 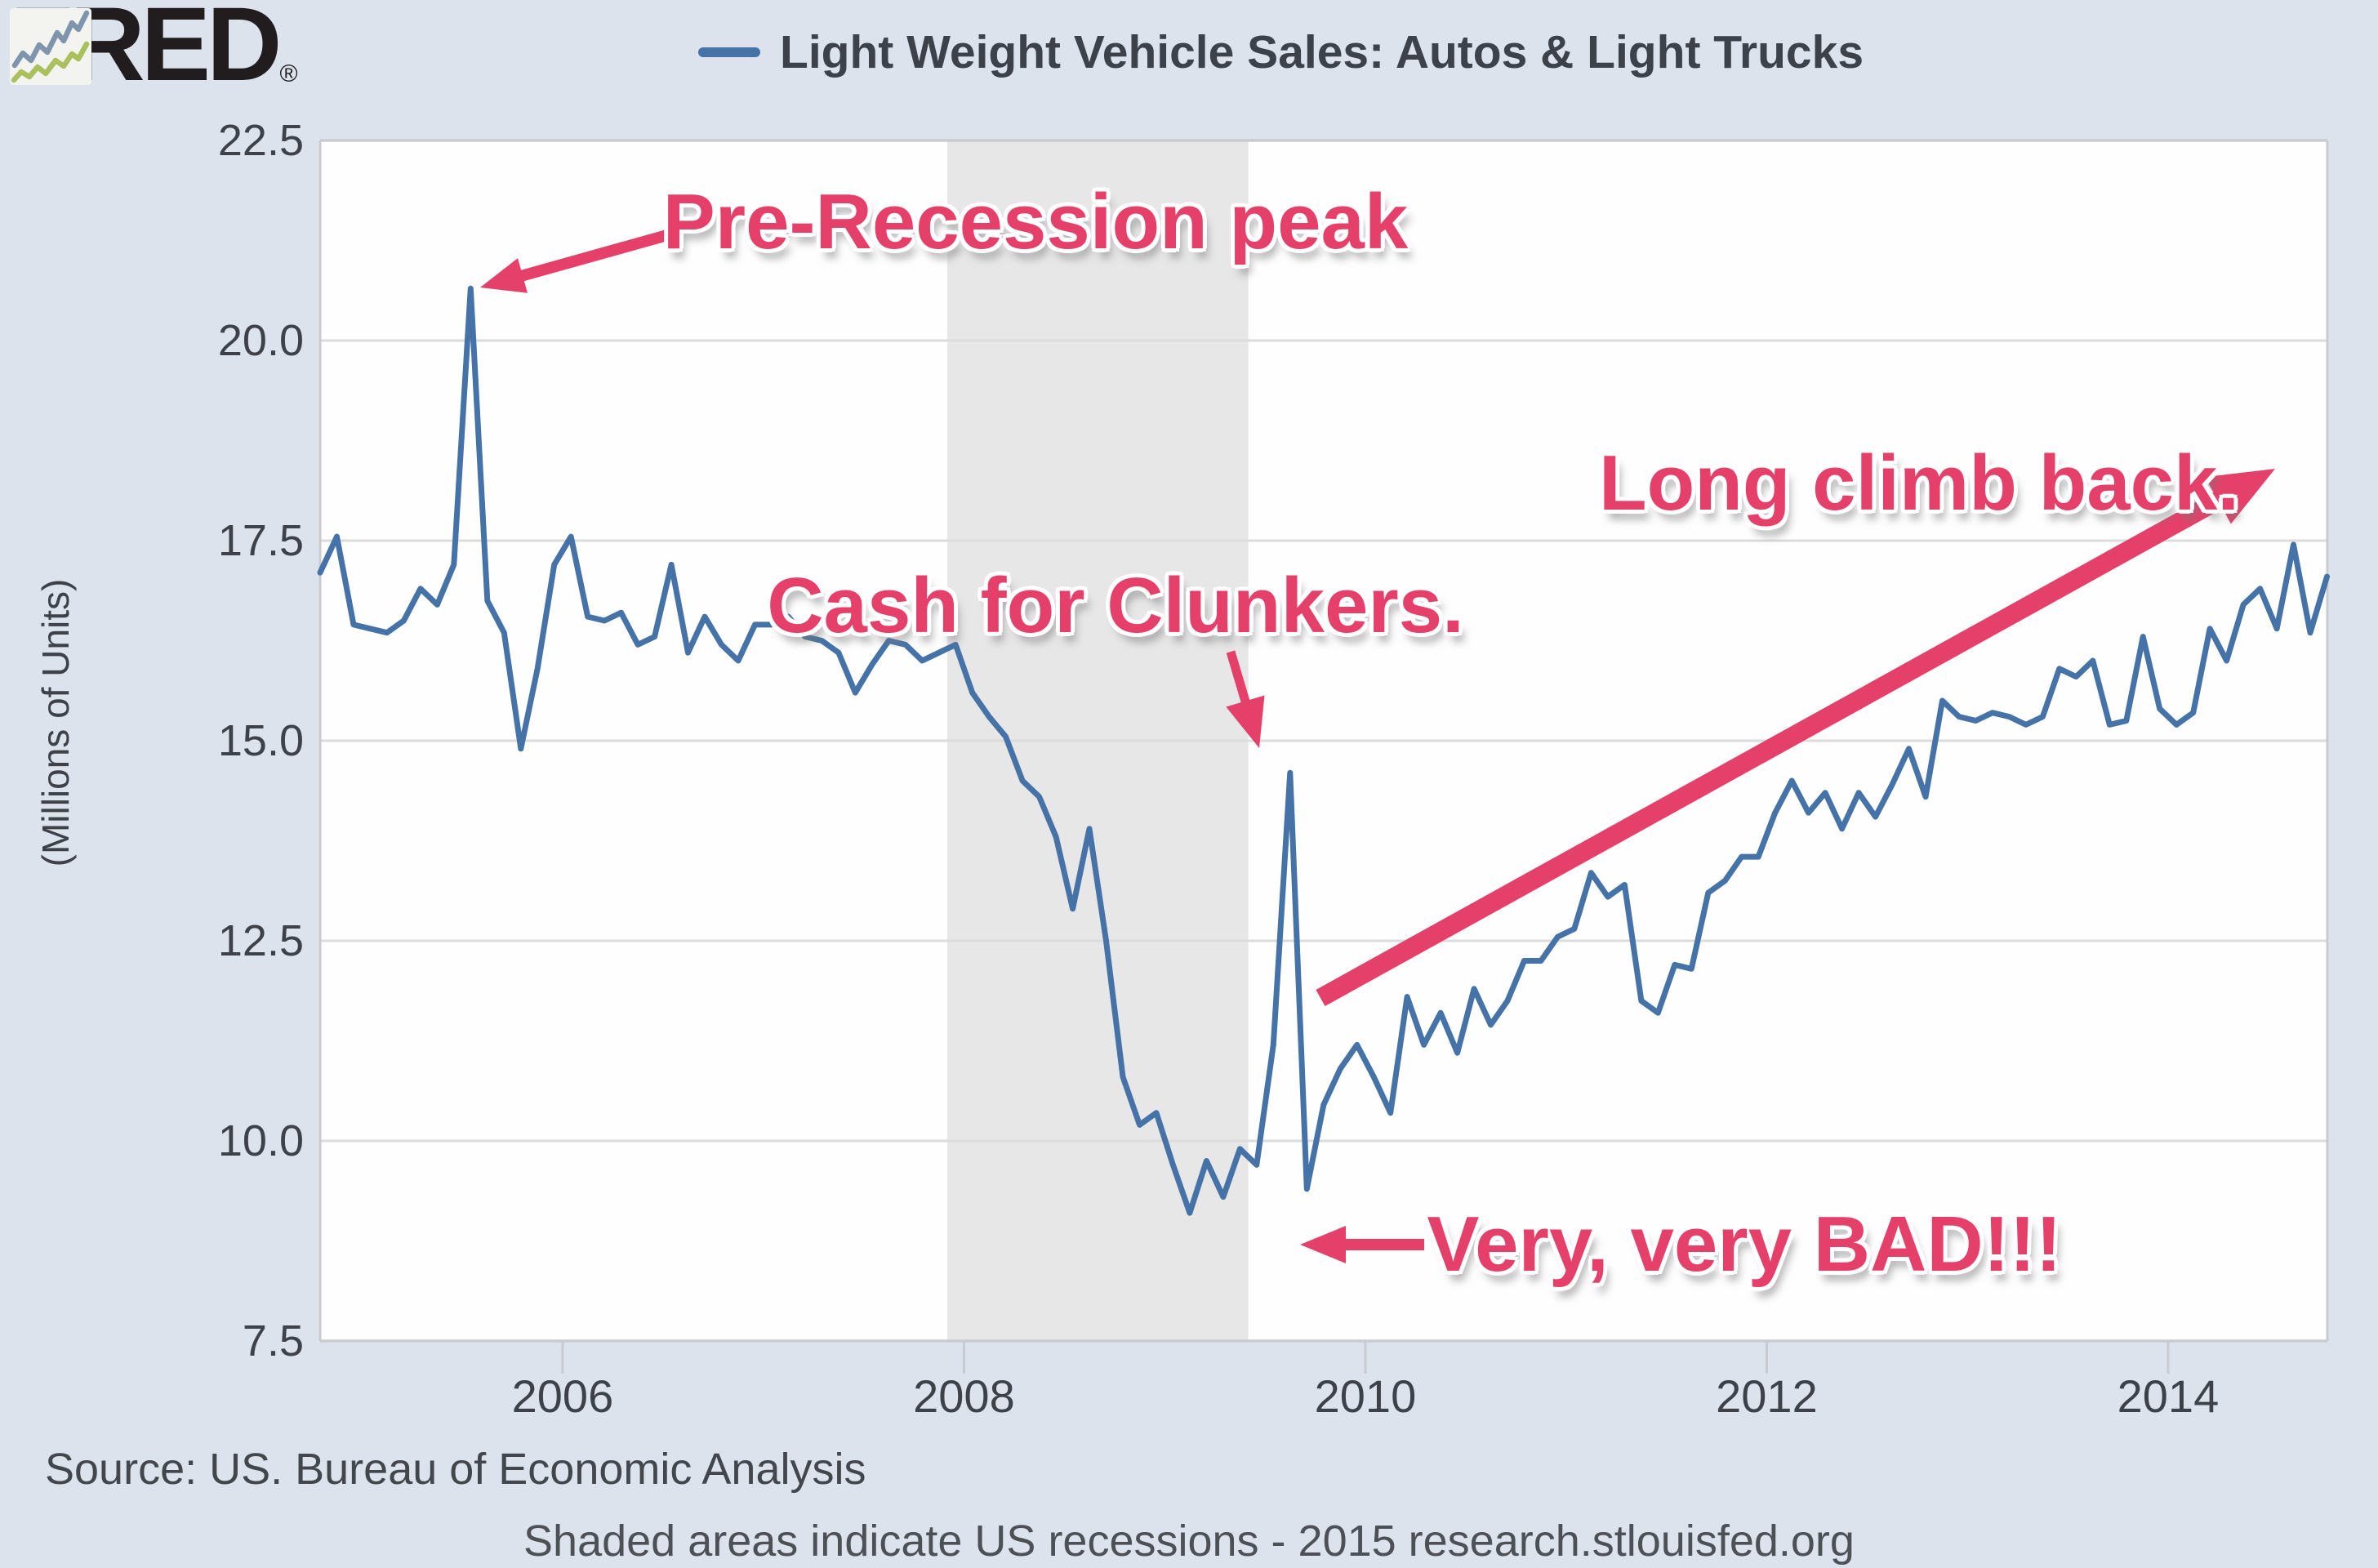 What do you see at coordinates (50, 46) in the screenshot?
I see `fred-sparkline-icon` at bounding box center [50, 46].